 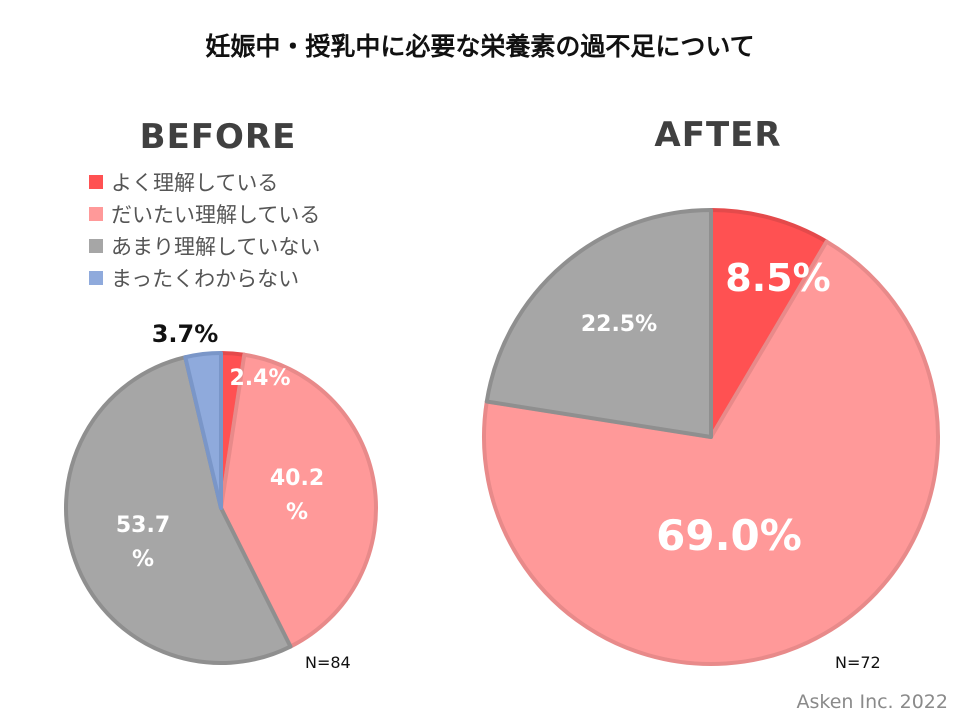 I want to click on before-pie-title: BEFORE, so click(x=218, y=137).